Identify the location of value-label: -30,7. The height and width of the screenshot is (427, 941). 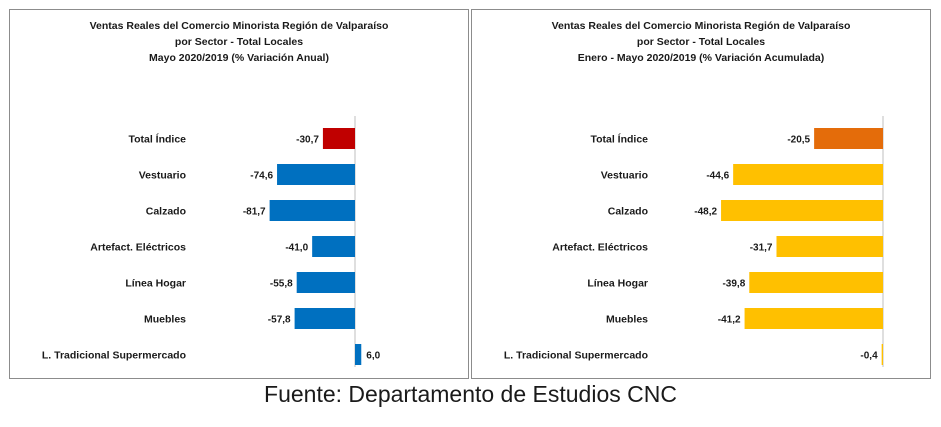
(307, 140).